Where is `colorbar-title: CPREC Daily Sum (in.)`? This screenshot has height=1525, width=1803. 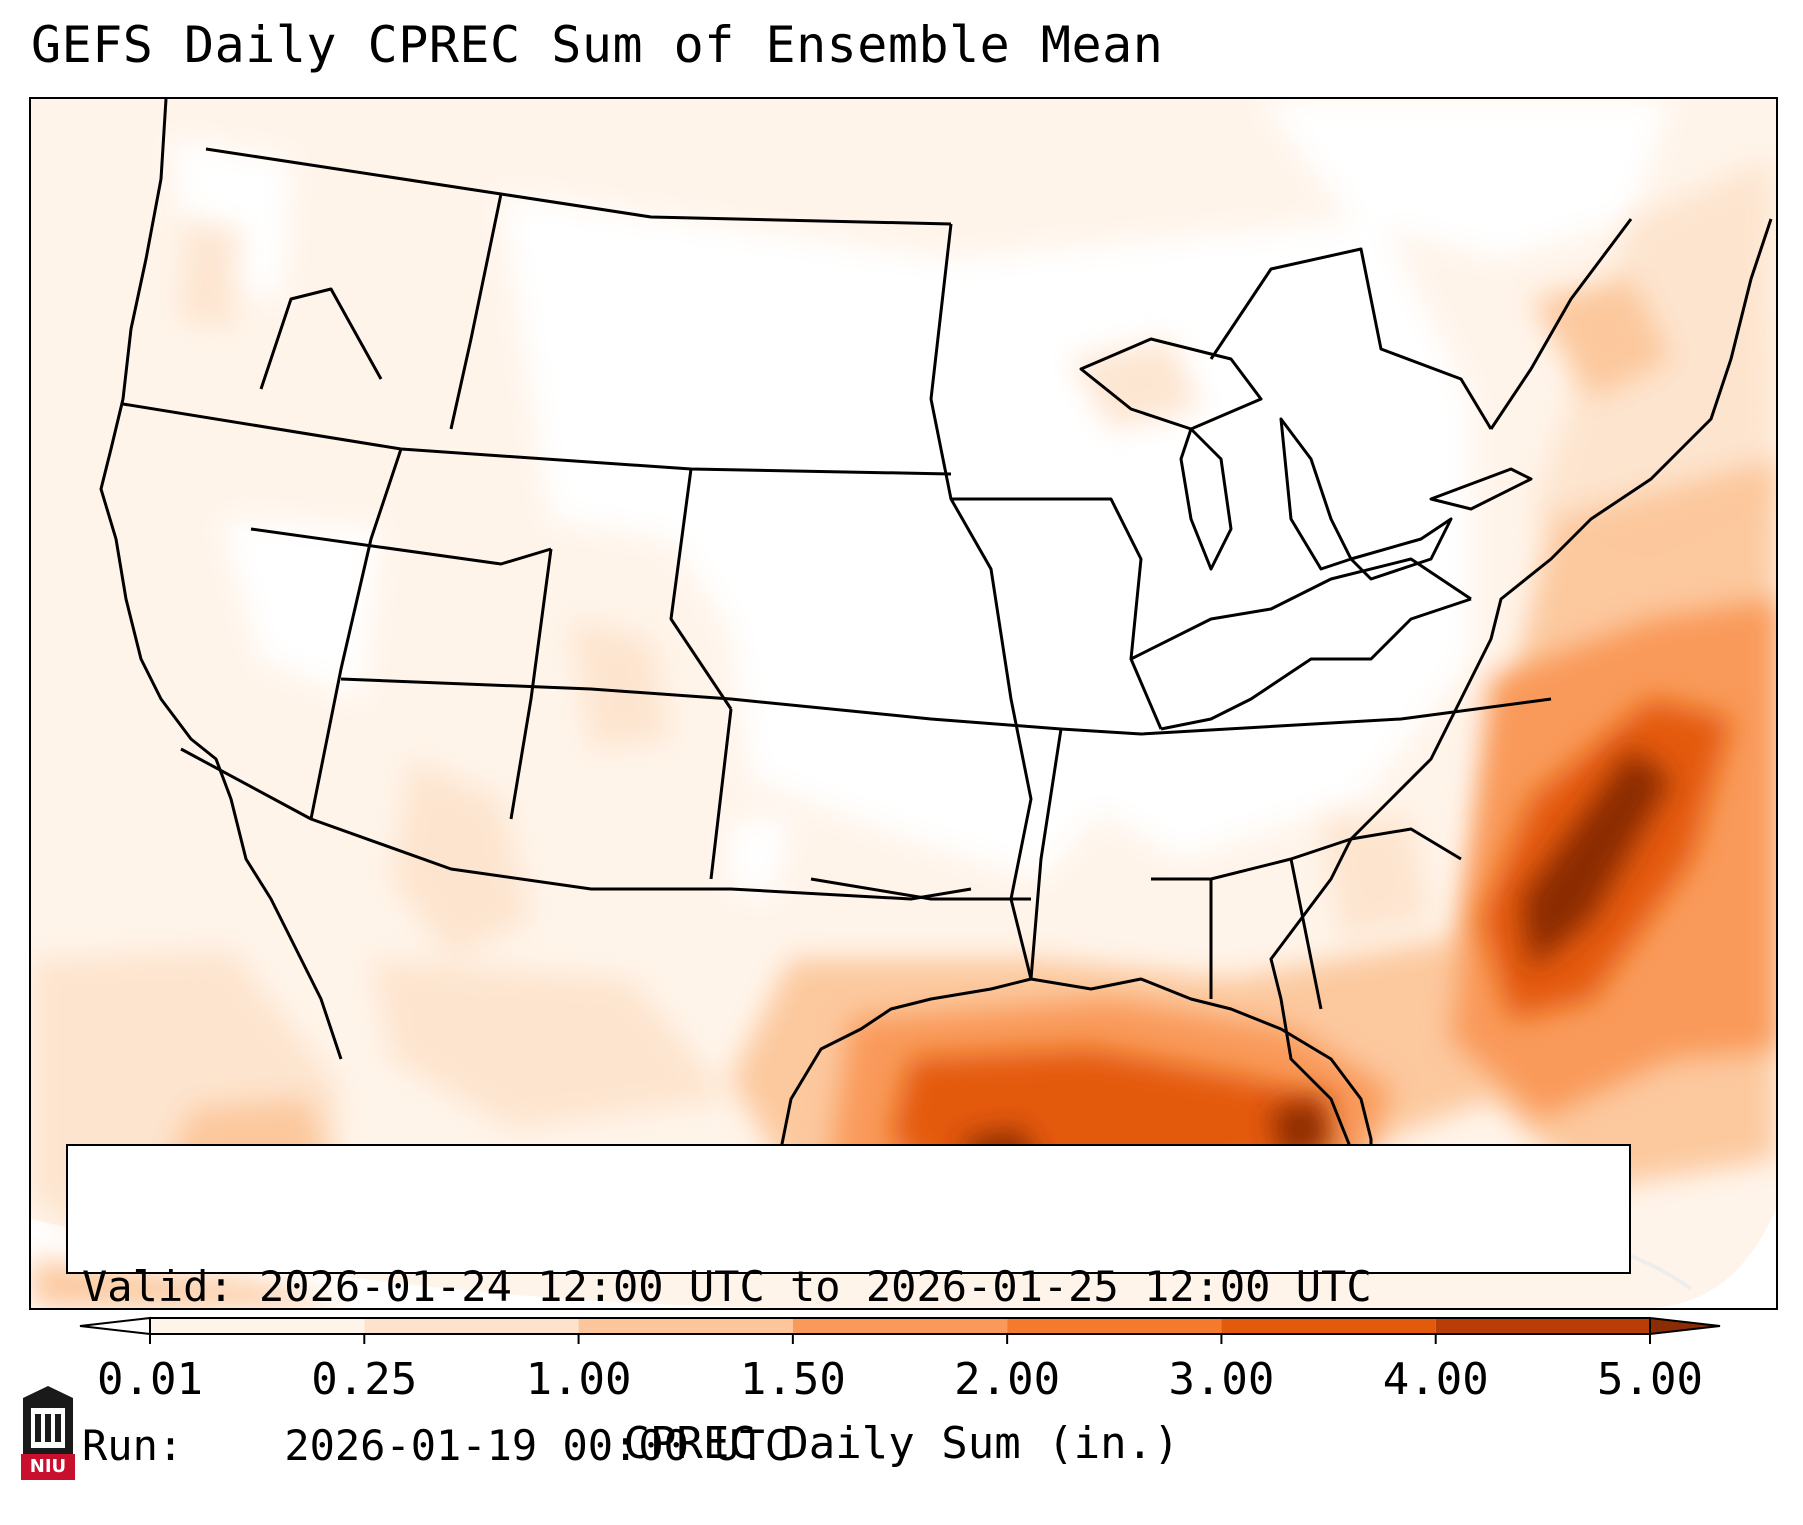
colorbar-title: CPREC Daily Sum (in.) is located at coordinates (901, 1443).